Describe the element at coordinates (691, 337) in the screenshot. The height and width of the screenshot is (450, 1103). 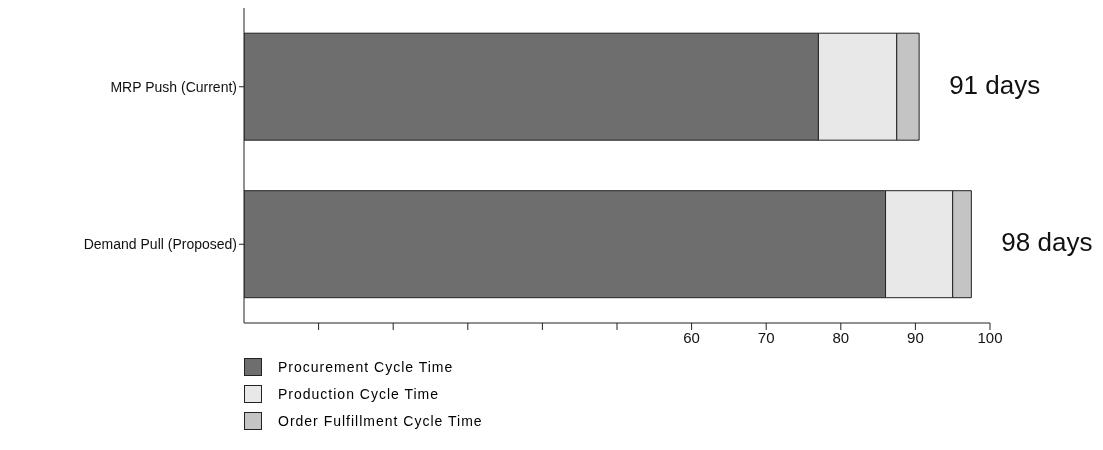
I see `x-tick-label: 60` at that location.